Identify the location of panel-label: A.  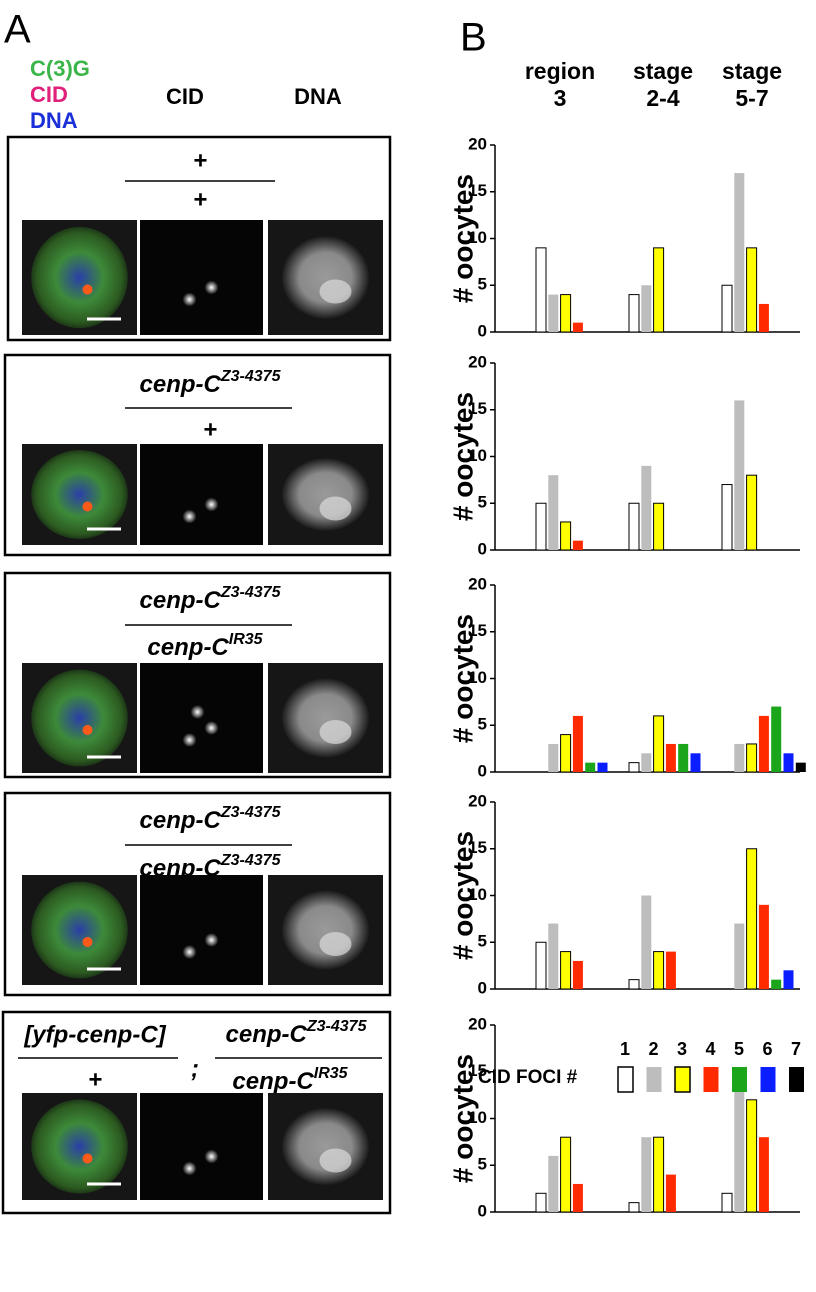
(17, 30).